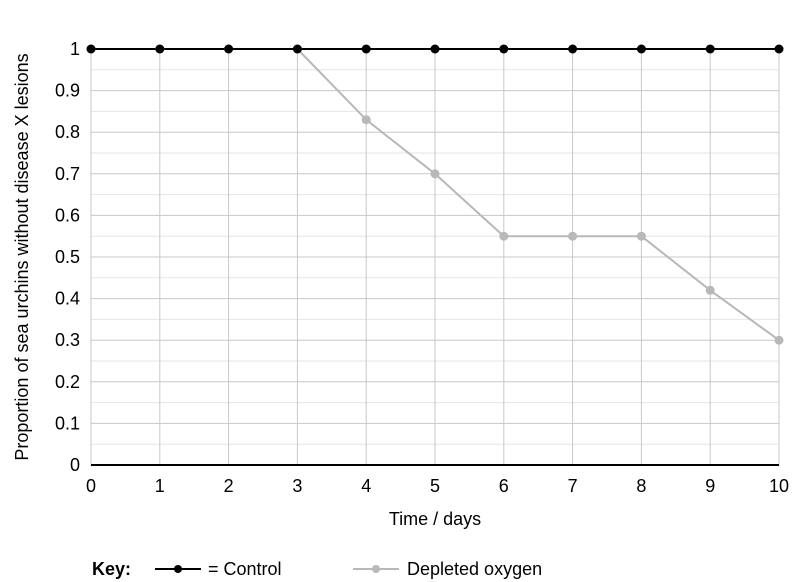  Describe the element at coordinates (435, 519) in the screenshot. I see `x-axis-title: Time / days` at that location.